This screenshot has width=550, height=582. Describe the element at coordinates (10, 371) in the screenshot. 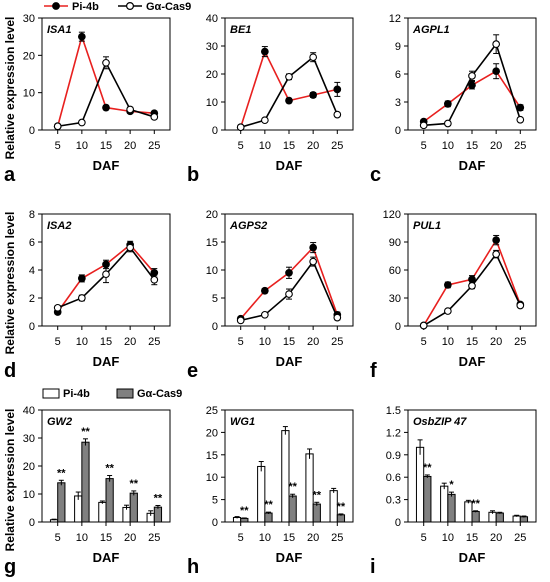

I see `panel-letter-d: d` at that location.